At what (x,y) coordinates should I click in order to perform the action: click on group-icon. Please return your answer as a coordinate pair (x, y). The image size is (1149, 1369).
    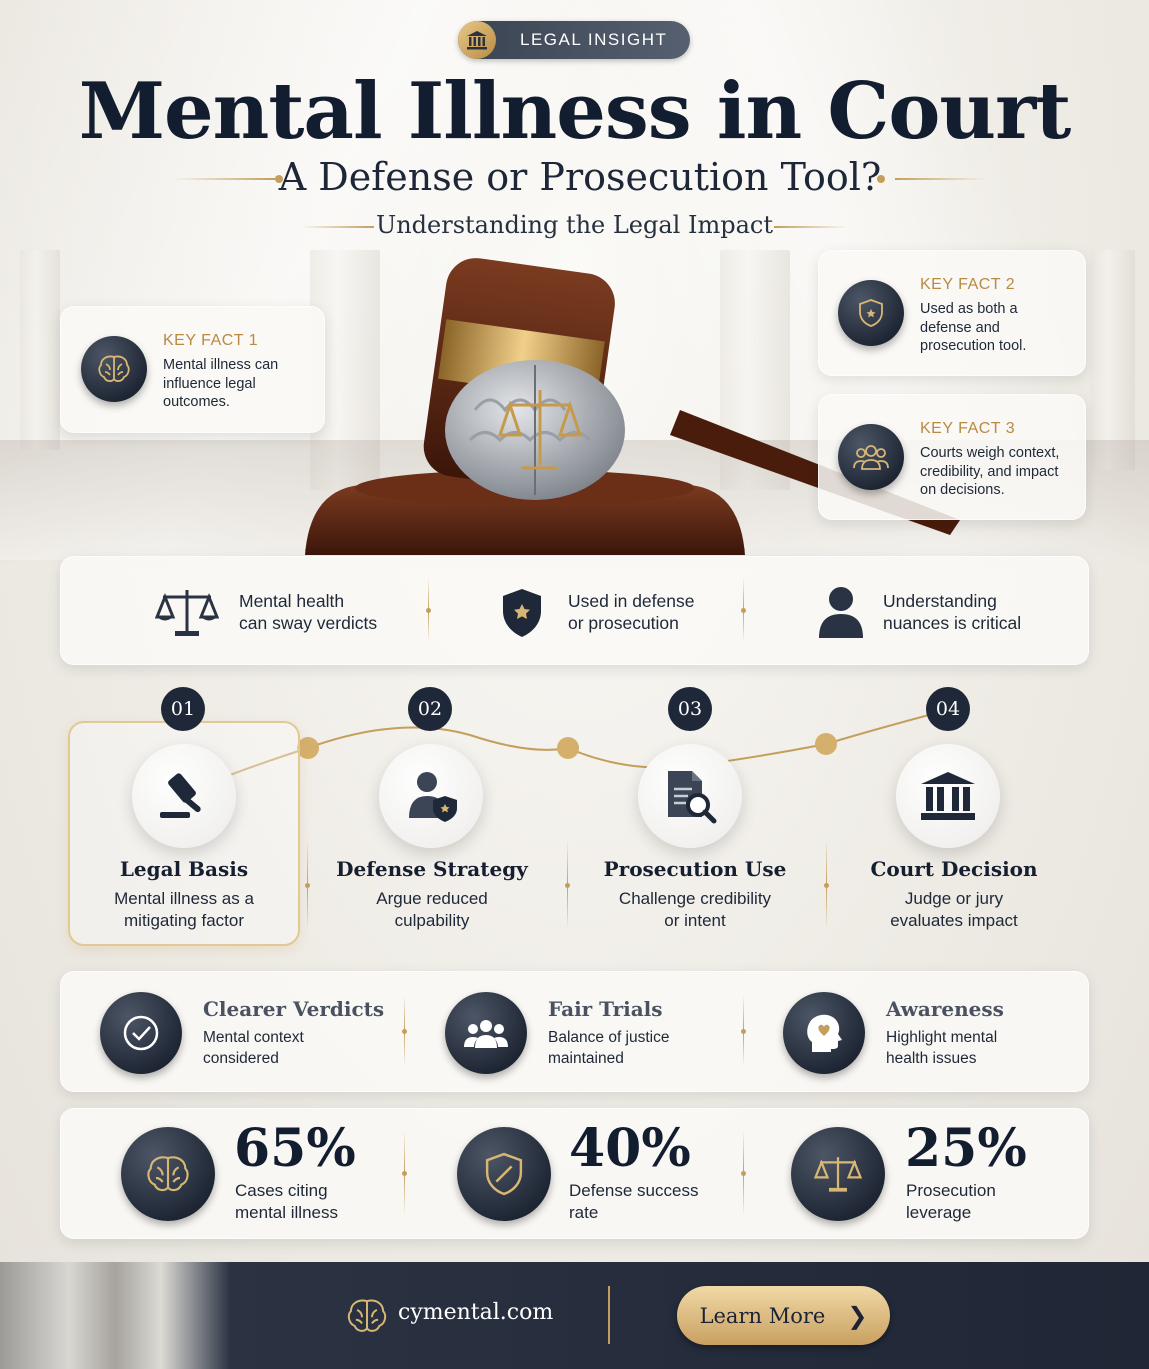
    Looking at the image, I should click on (486, 1033).